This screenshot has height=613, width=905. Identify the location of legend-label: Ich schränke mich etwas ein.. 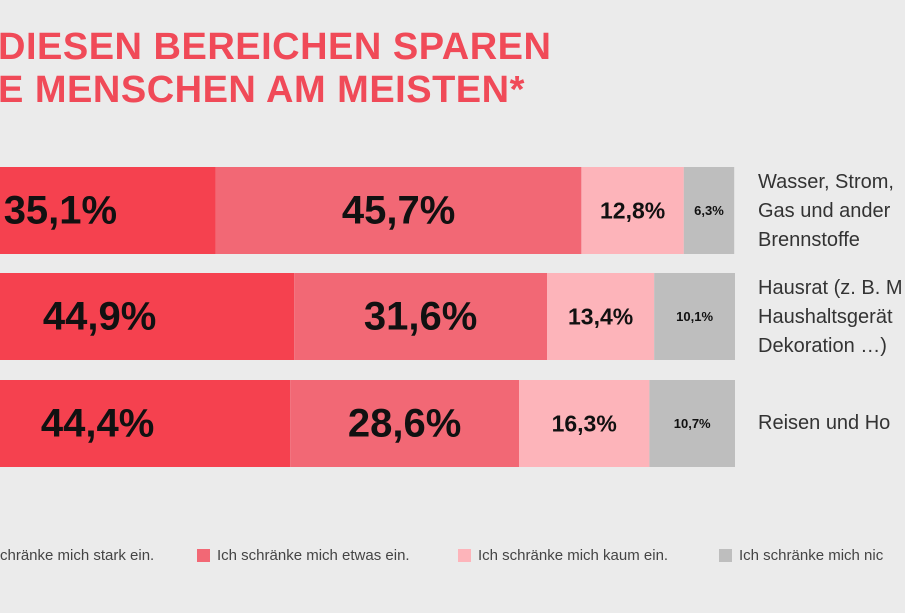
(313, 555).